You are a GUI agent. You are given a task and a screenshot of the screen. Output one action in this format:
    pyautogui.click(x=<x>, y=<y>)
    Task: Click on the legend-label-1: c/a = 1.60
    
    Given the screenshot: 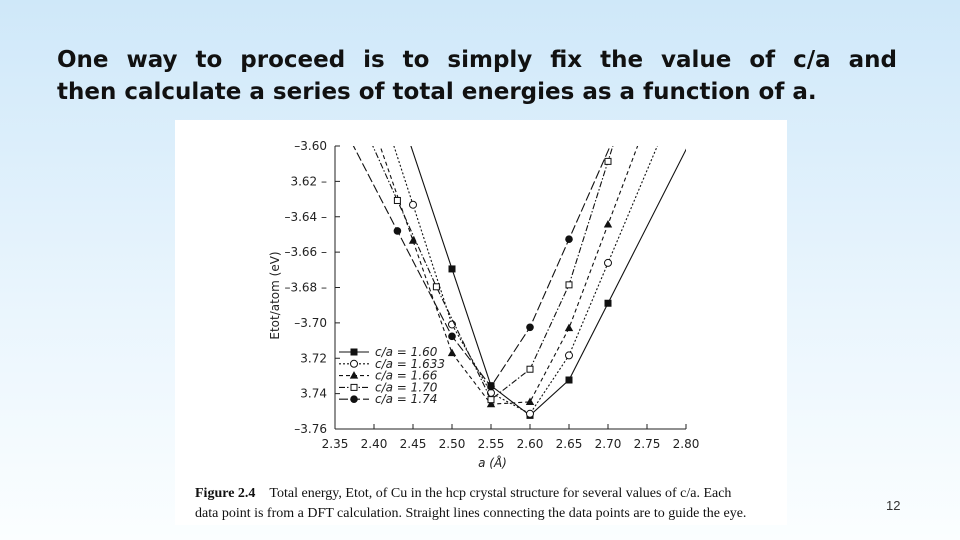 What is the action you would take?
    pyautogui.click(x=406, y=352)
    